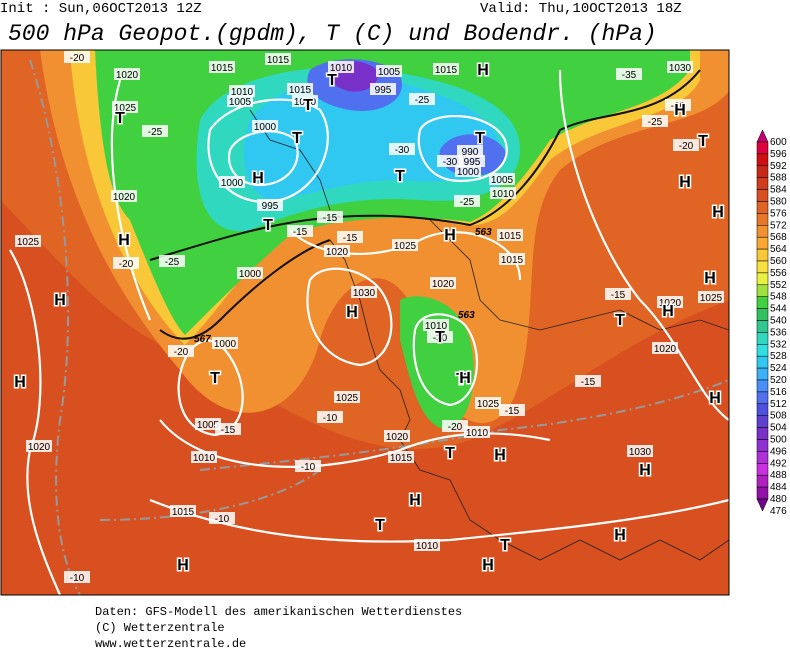 The image size is (790, 648). Describe the element at coordinates (778, 237) in the screenshot. I see `colorbar-label: 568` at that location.